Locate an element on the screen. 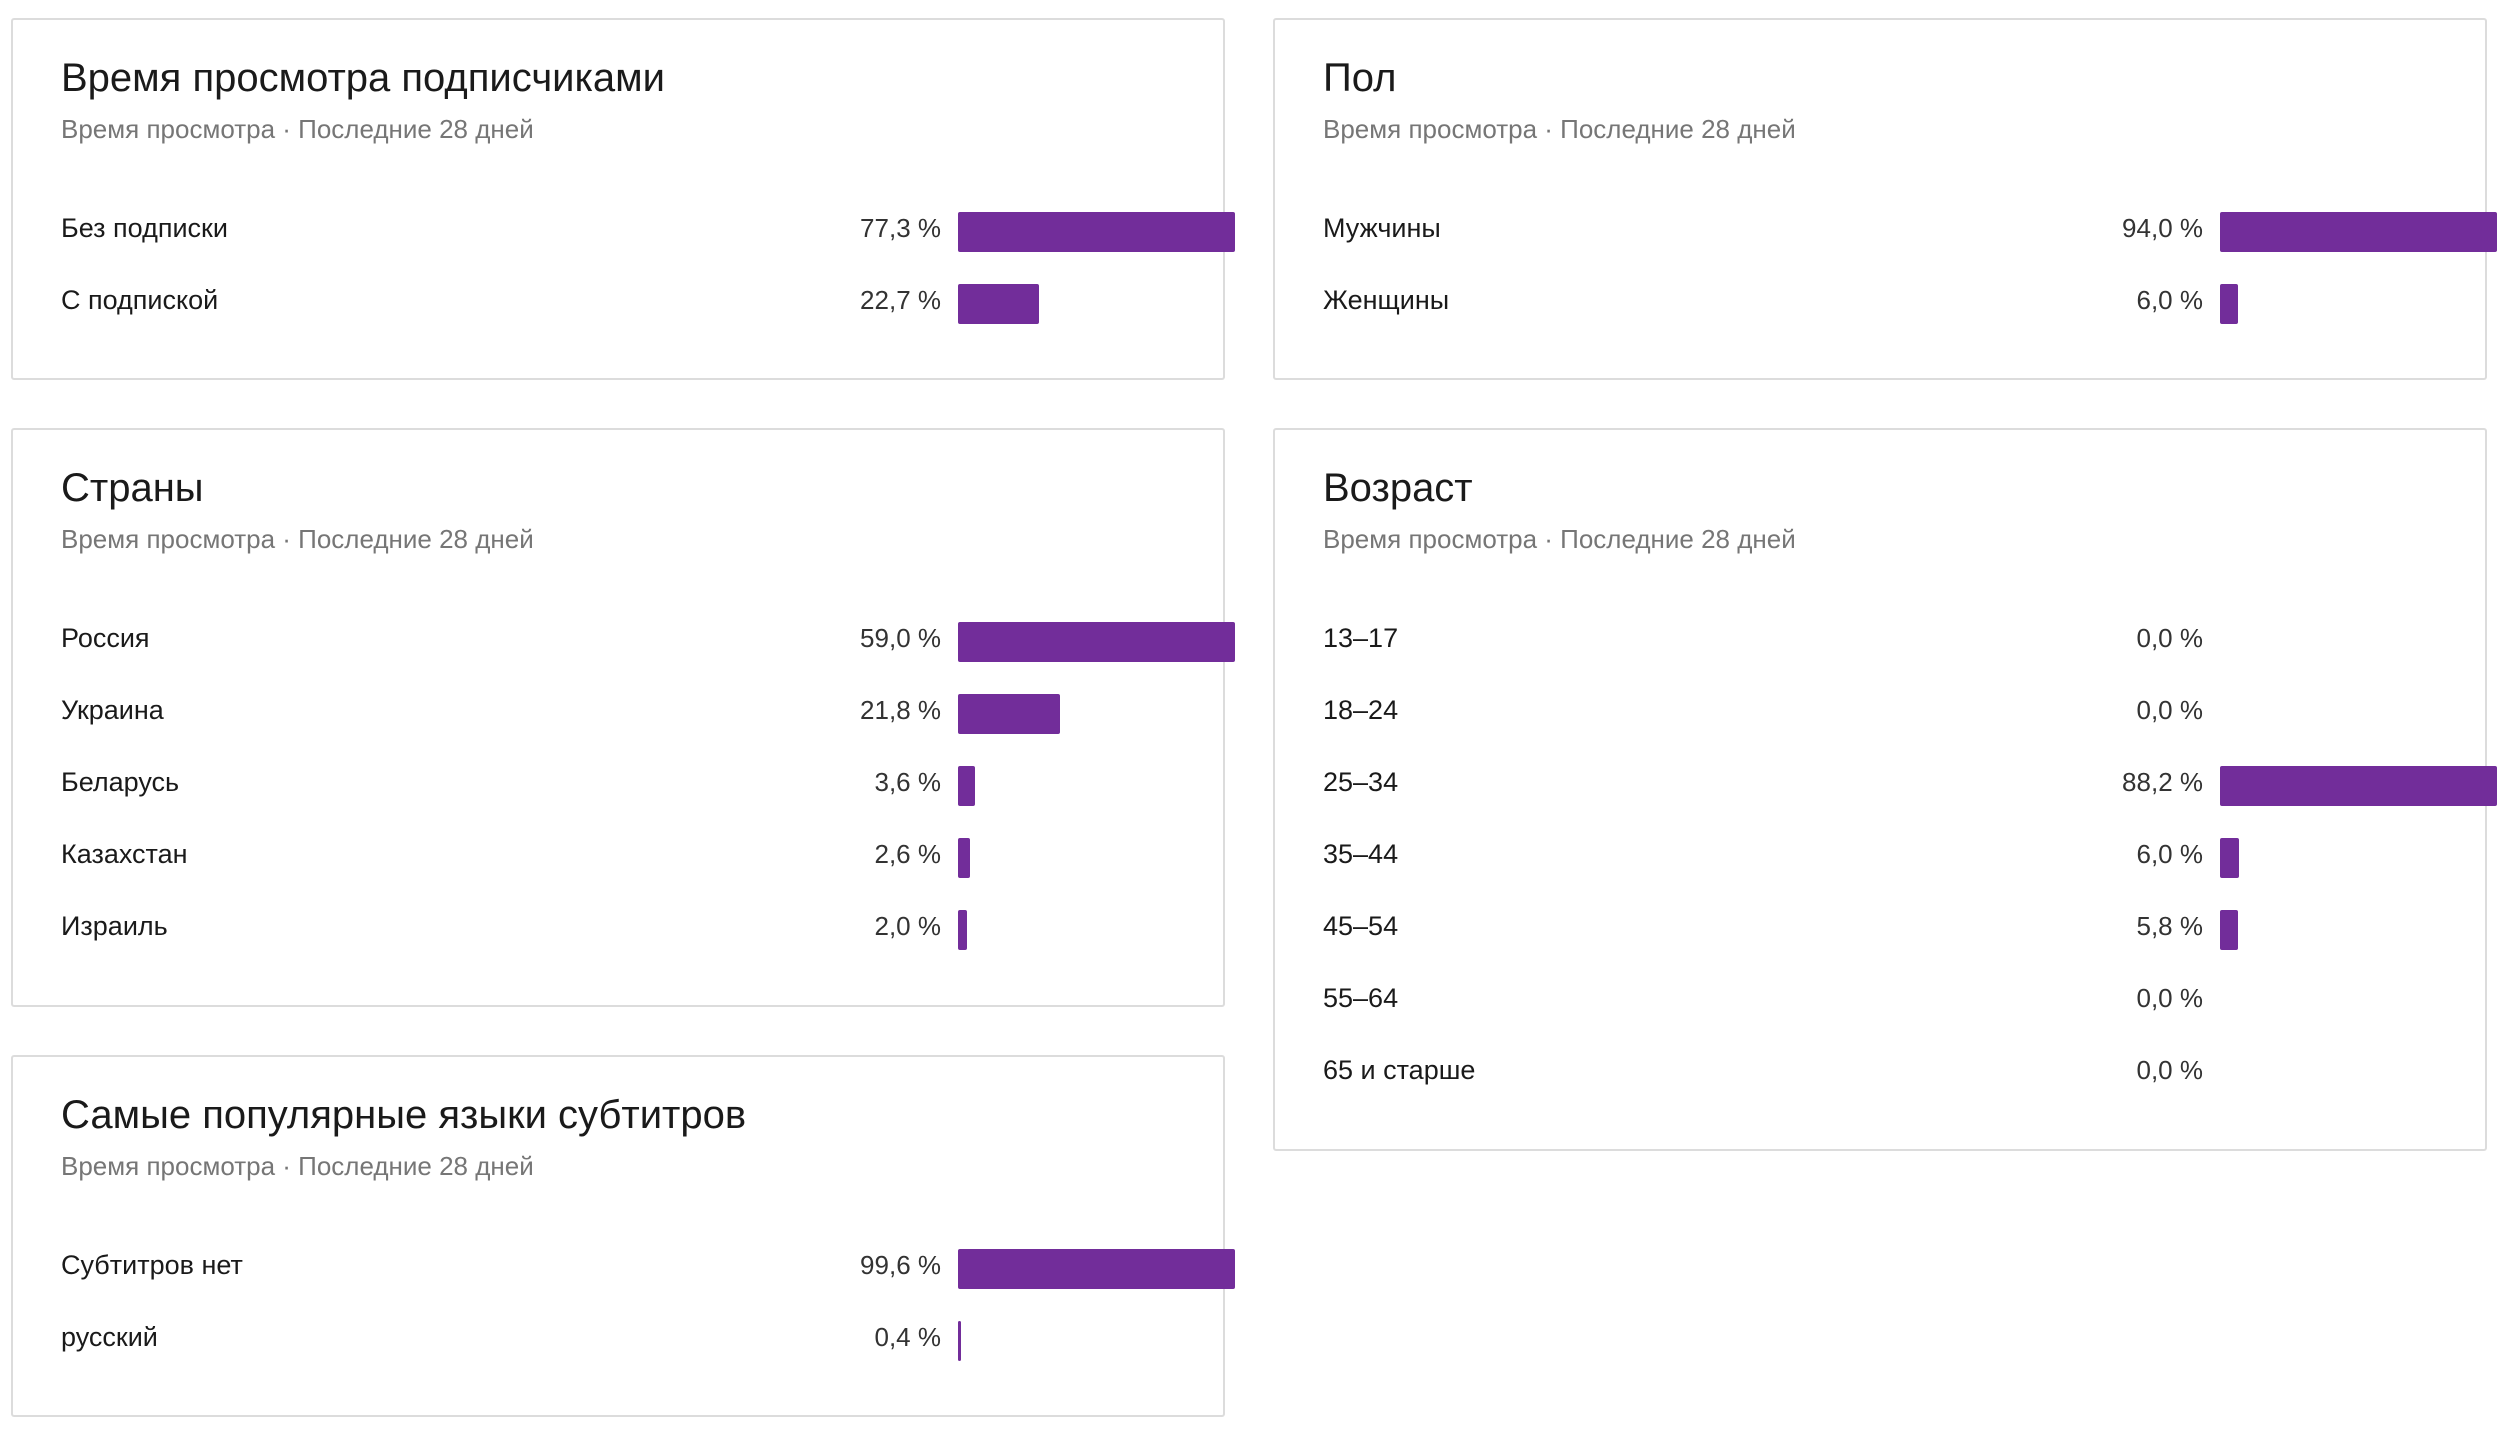  bar-label: 65 и старше is located at coordinates (1399, 1070).